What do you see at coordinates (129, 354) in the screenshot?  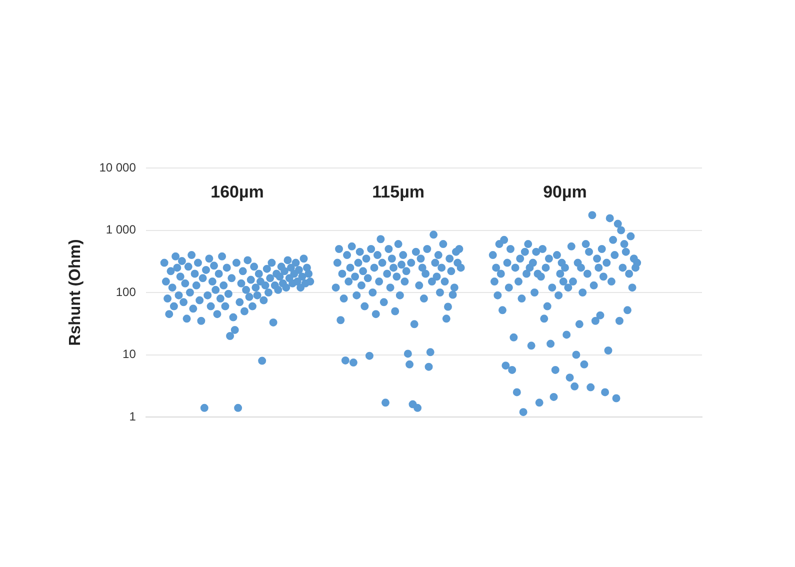 I see `y-tick-label: 10` at bounding box center [129, 354].